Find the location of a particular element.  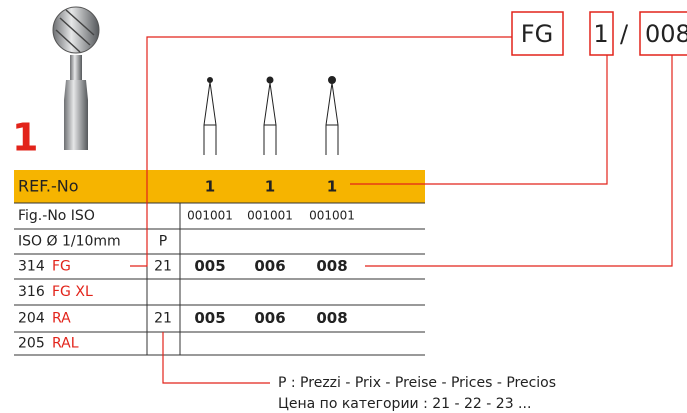

callout-size: 1 is located at coordinates (600, 34).